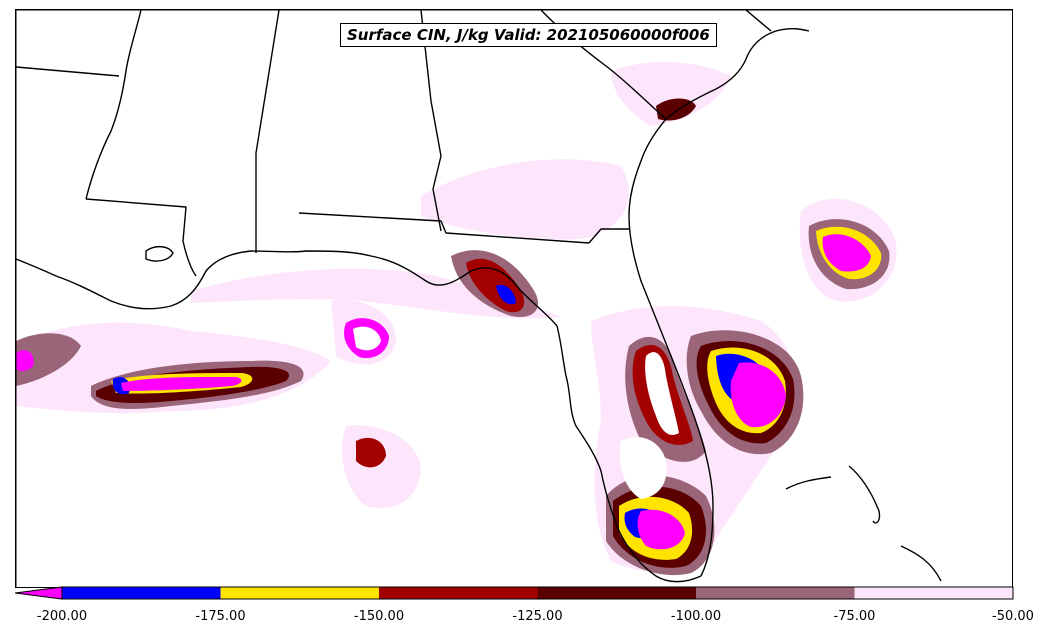 This screenshot has height=633, width=1044. Describe the element at coordinates (379, 616) in the screenshot. I see `colorbar-tick-label: -150.00` at that location.